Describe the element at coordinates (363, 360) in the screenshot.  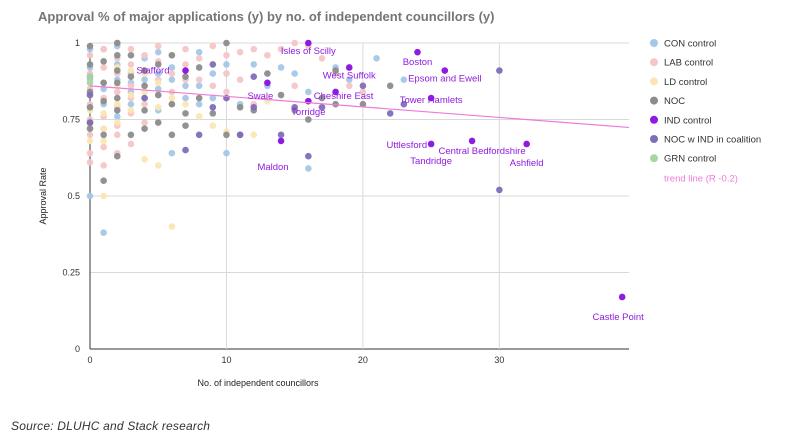
I see `x-tick-label: 20` at that location.